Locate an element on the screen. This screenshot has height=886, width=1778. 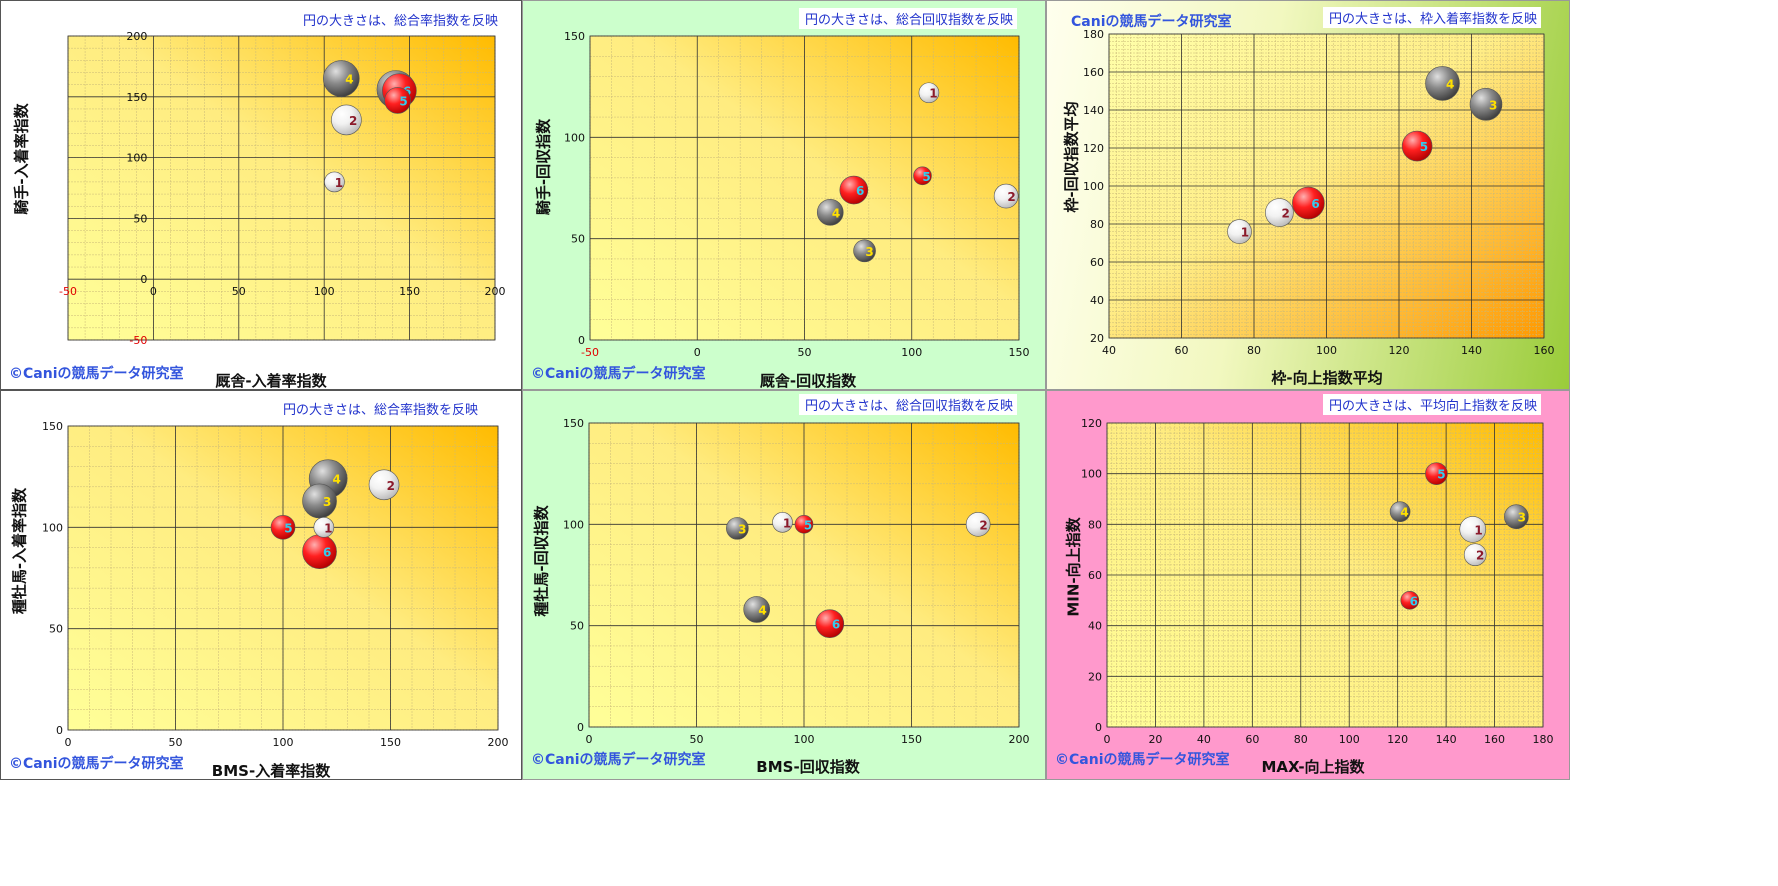
x-axis-label: 枠-向上指数平均 is located at coordinates (1327, 378).